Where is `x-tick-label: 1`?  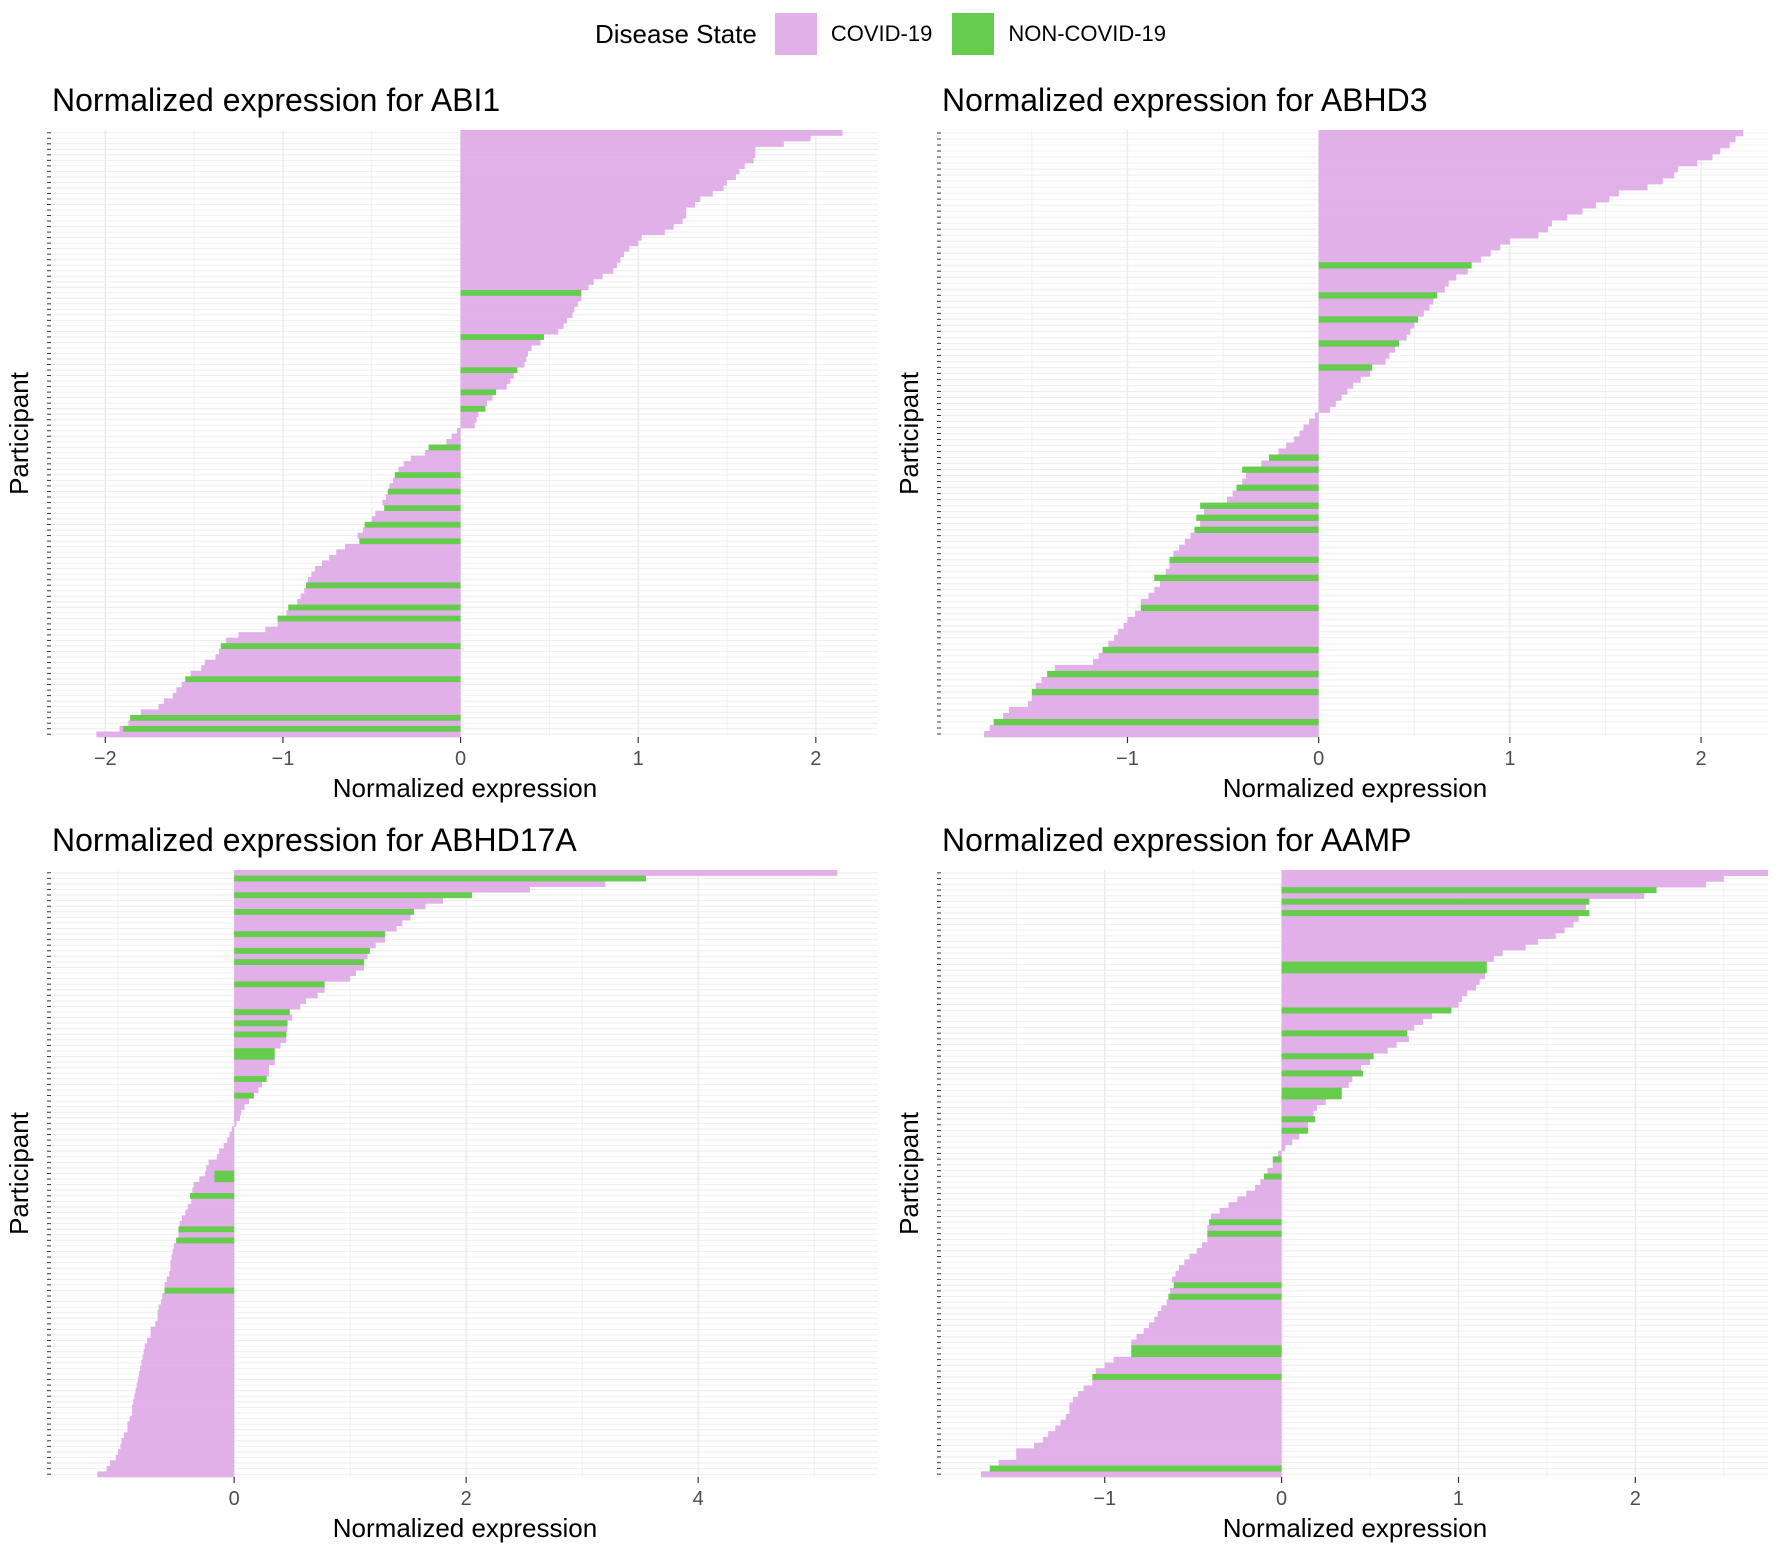
x-tick-label: 1 is located at coordinates (1458, 1499).